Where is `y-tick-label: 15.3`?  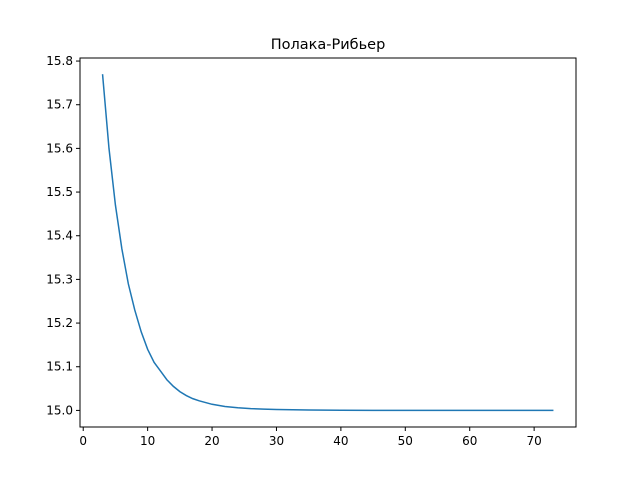 y-tick-label: 15.3 is located at coordinates (59, 279).